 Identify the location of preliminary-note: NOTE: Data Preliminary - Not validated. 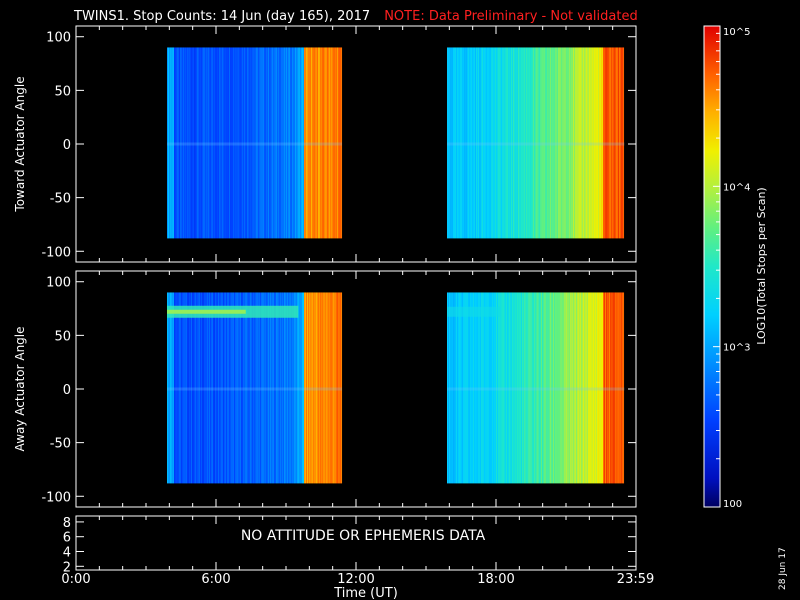
(511, 16).